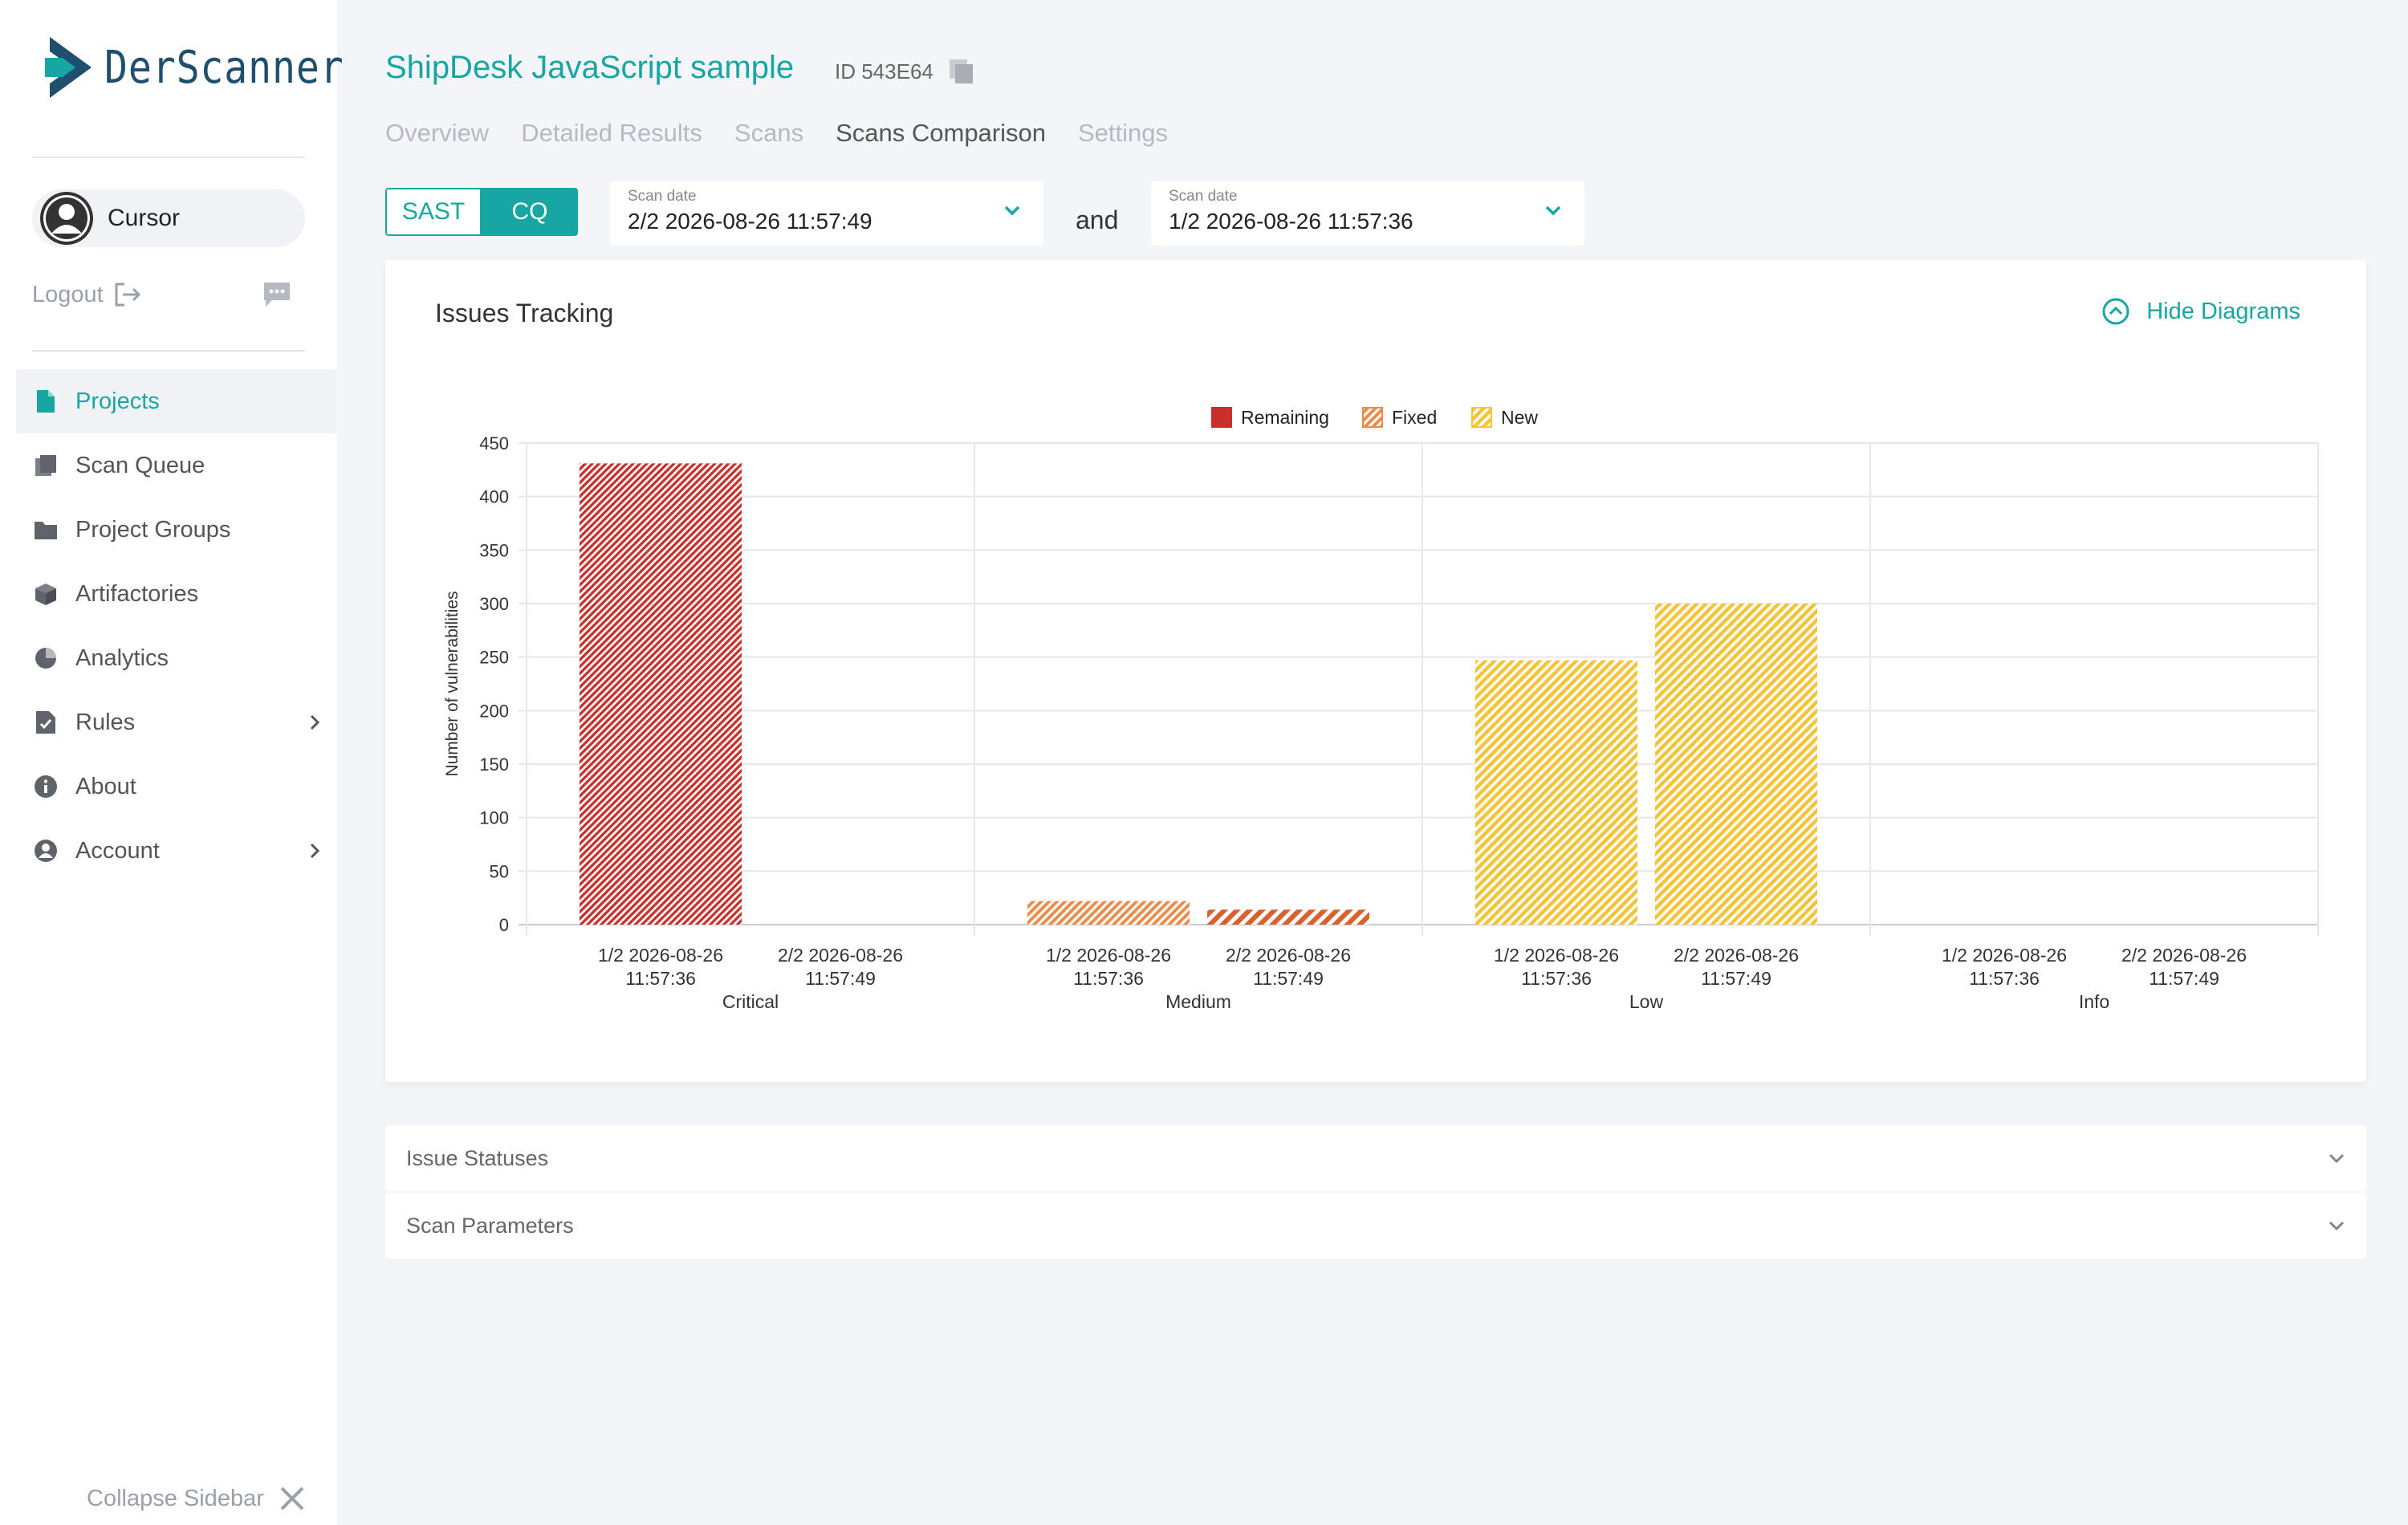  Describe the element at coordinates (433, 212) in the screenshot. I see `sast-toggle-button: SAST` at that location.